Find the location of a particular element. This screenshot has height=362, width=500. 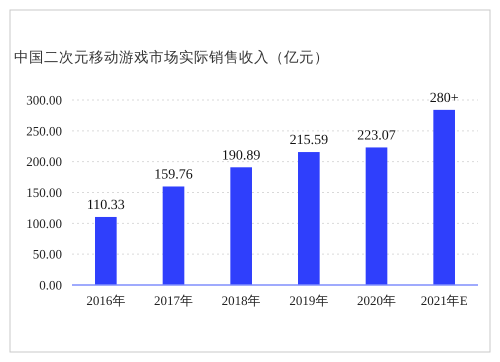

x-tick-label: 2018年 is located at coordinates (241, 300).